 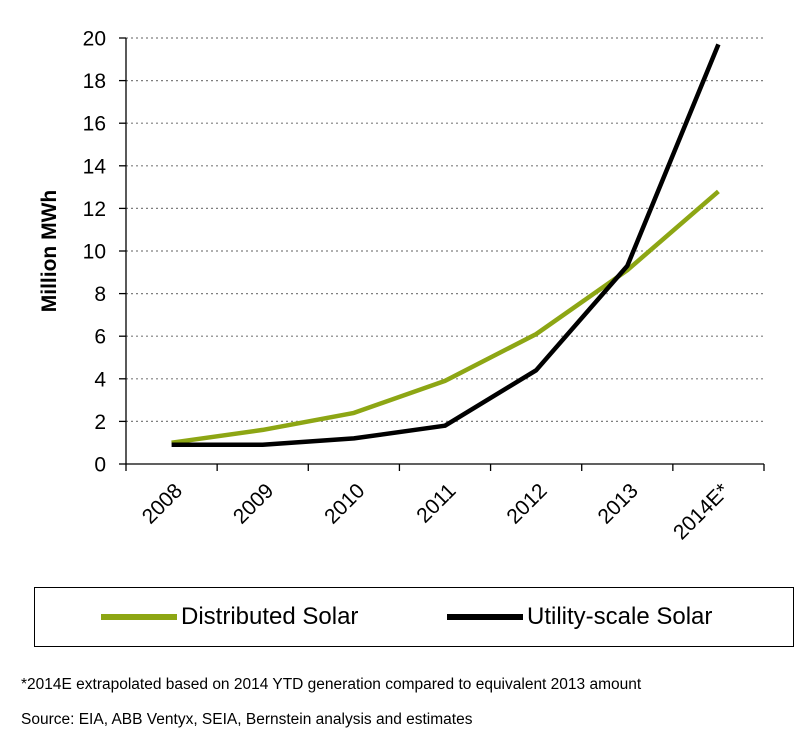 What do you see at coordinates (270, 616) in the screenshot?
I see `legend-label-distributed: Distributed Solar` at bounding box center [270, 616].